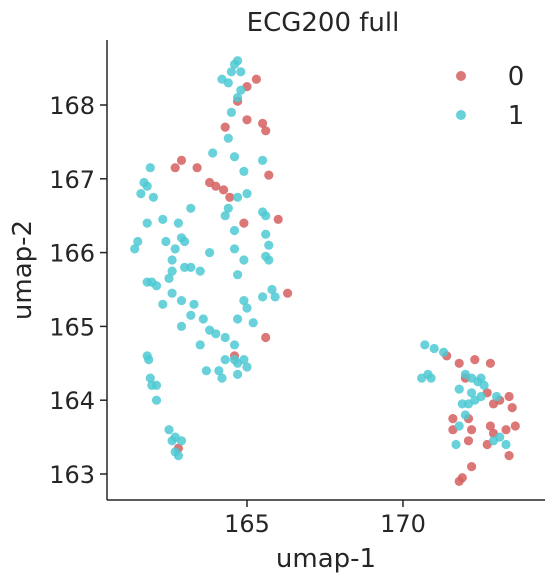 The image size is (558, 583). Describe the element at coordinates (403, 524) in the screenshot. I see `x-tick-label-170: 170` at that location.